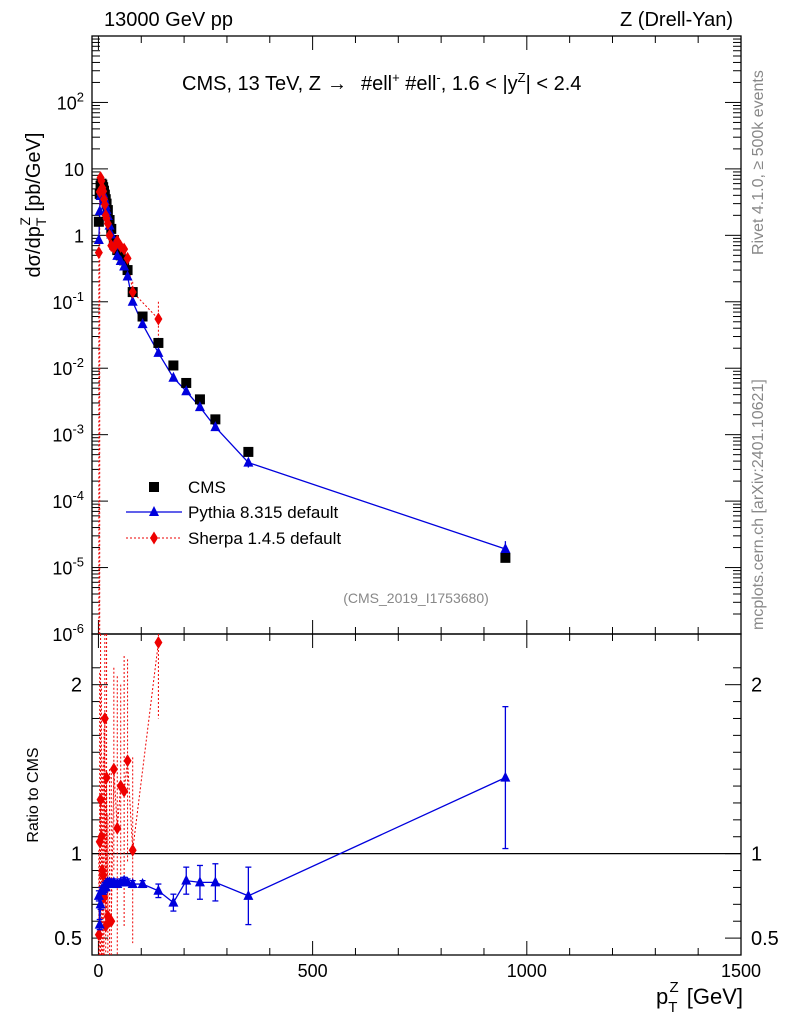  I want to click on legend-marker-sherpa, so click(154, 538).